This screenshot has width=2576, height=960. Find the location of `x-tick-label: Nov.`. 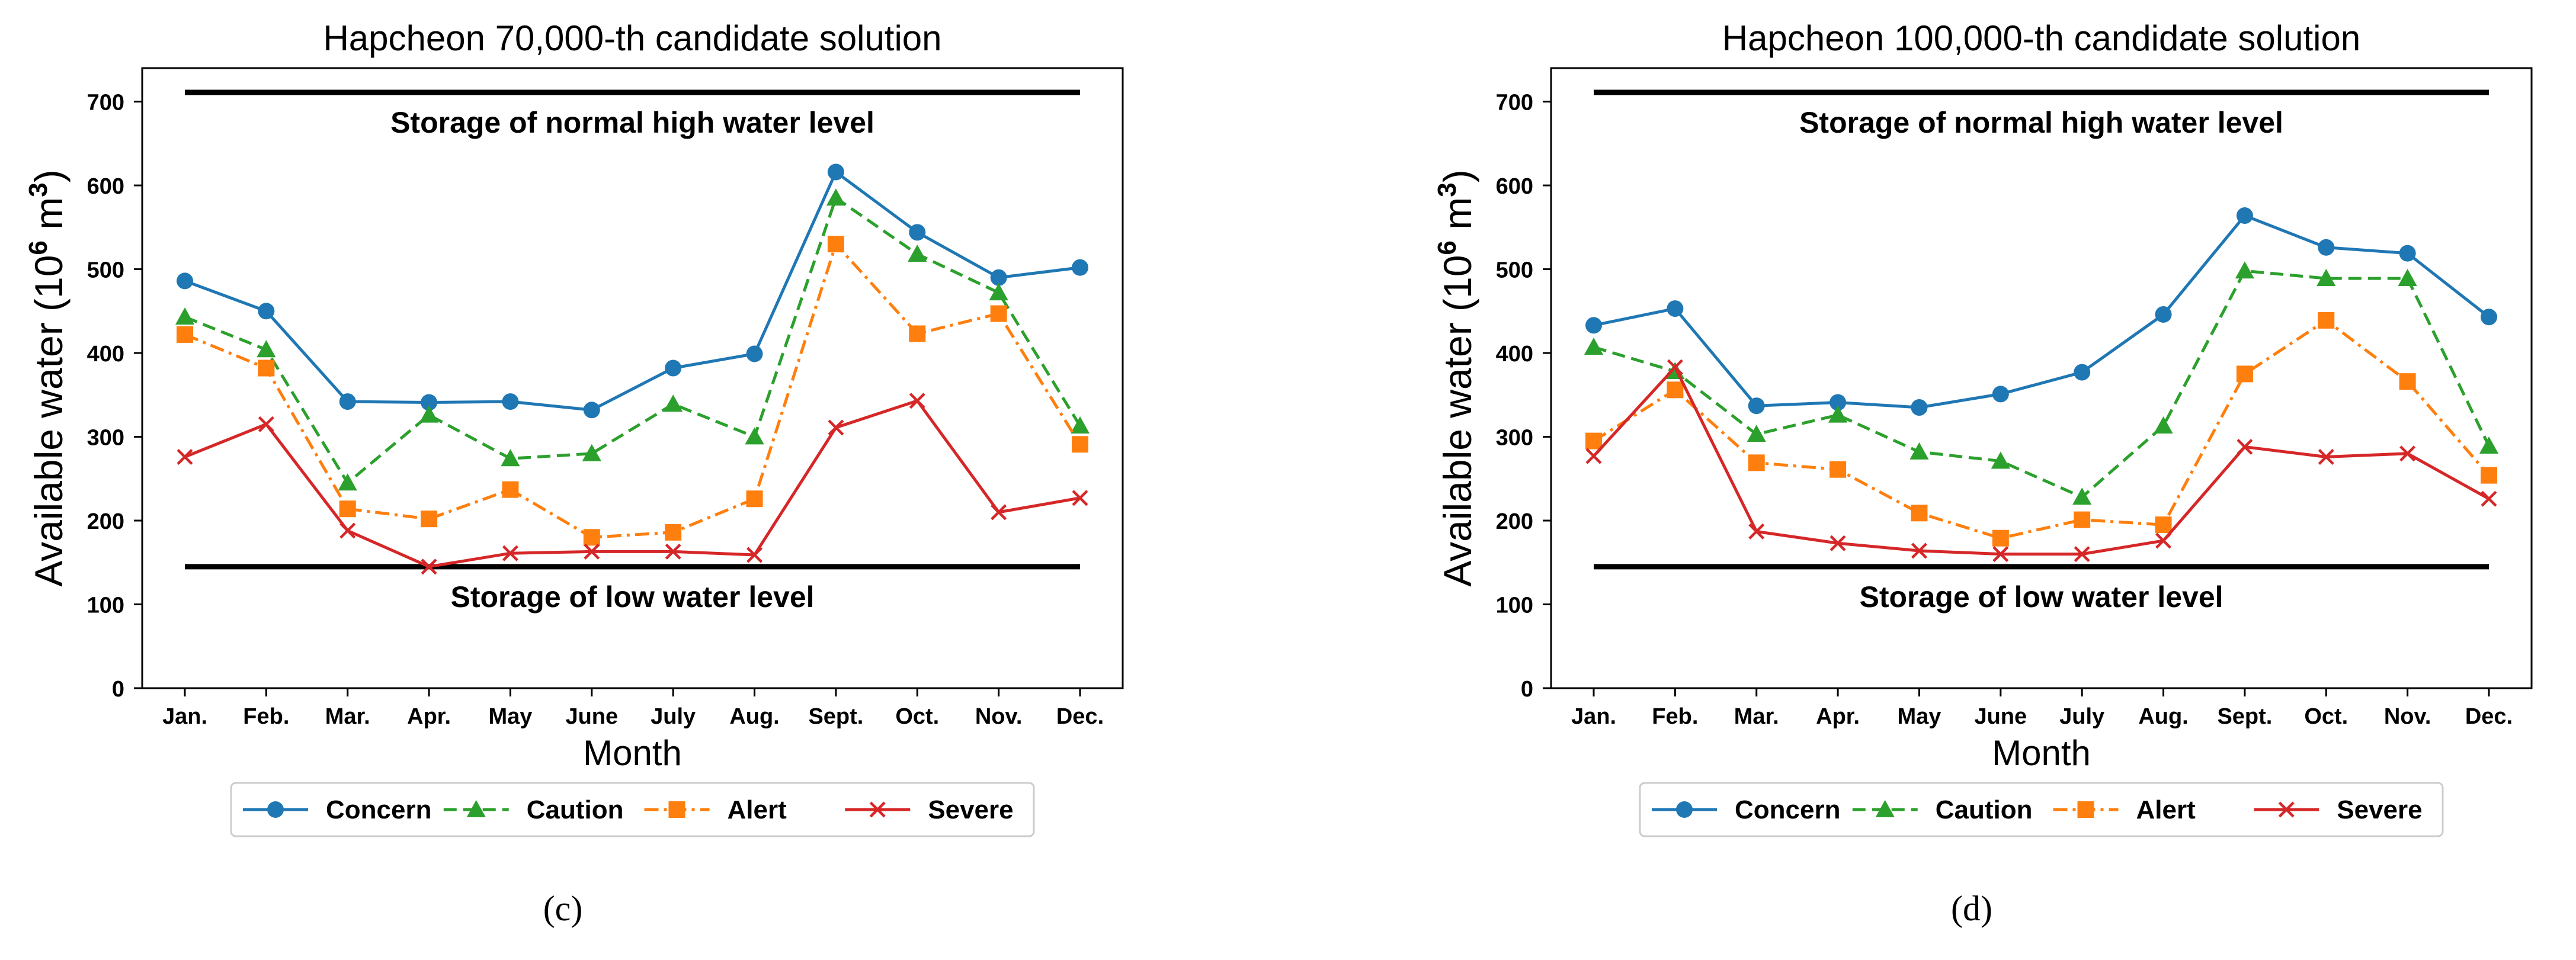

x-tick-label: Nov. is located at coordinates (2407, 716).